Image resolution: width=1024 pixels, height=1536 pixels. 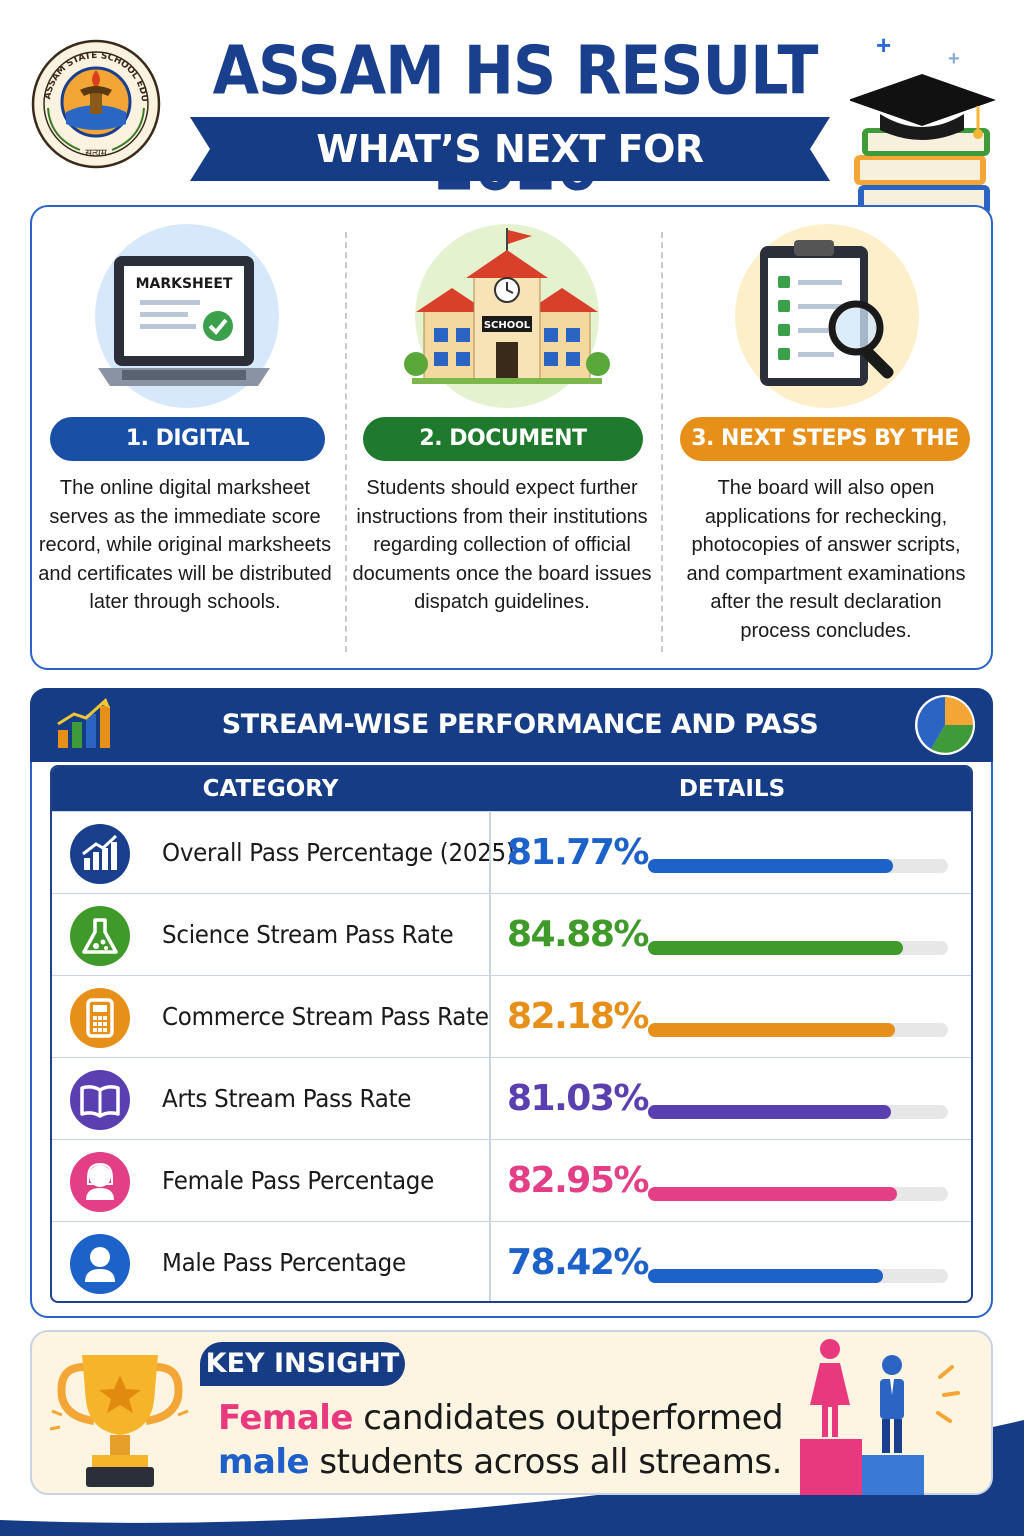 What do you see at coordinates (510, 149) in the screenshot?
I see `subtitle-ribbon` at bounding box center [510, 149].